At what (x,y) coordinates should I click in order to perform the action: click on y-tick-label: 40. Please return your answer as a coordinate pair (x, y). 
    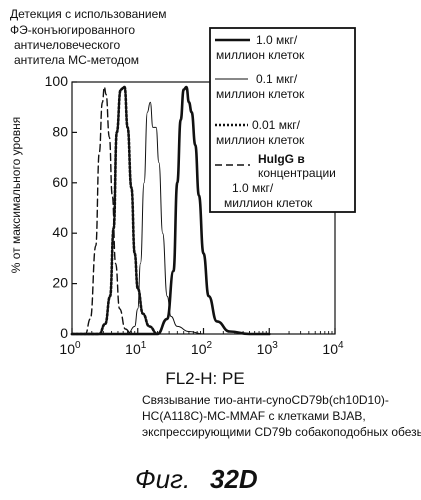
    Looking at the image, I should click on (60, 232).